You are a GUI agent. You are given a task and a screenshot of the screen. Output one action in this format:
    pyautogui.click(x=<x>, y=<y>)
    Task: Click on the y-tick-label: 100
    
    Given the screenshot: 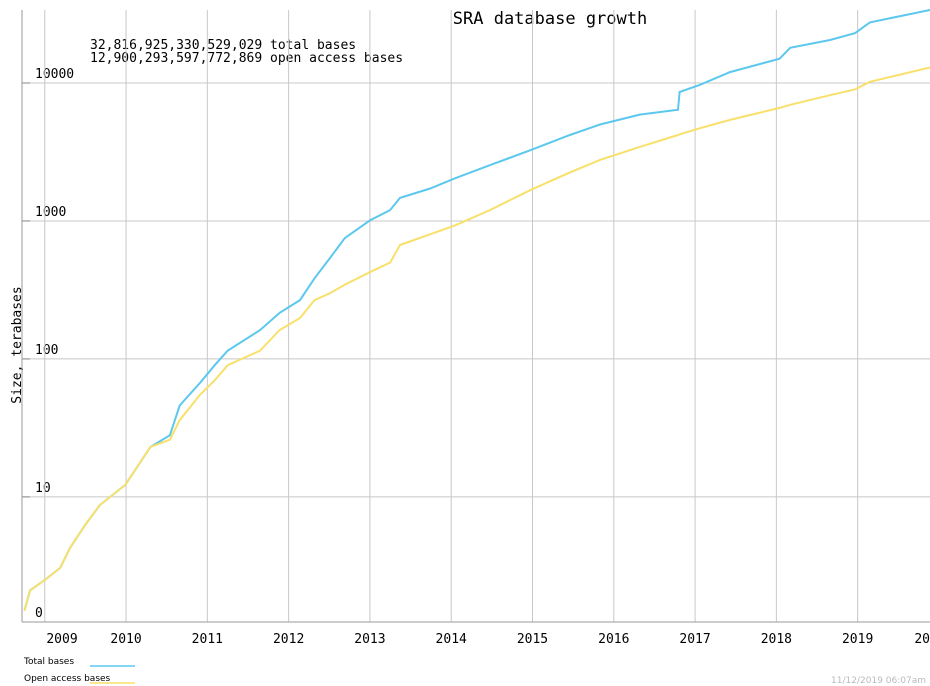 What is the action you would take?
    pyautogui.click(x=46, y=350)
    